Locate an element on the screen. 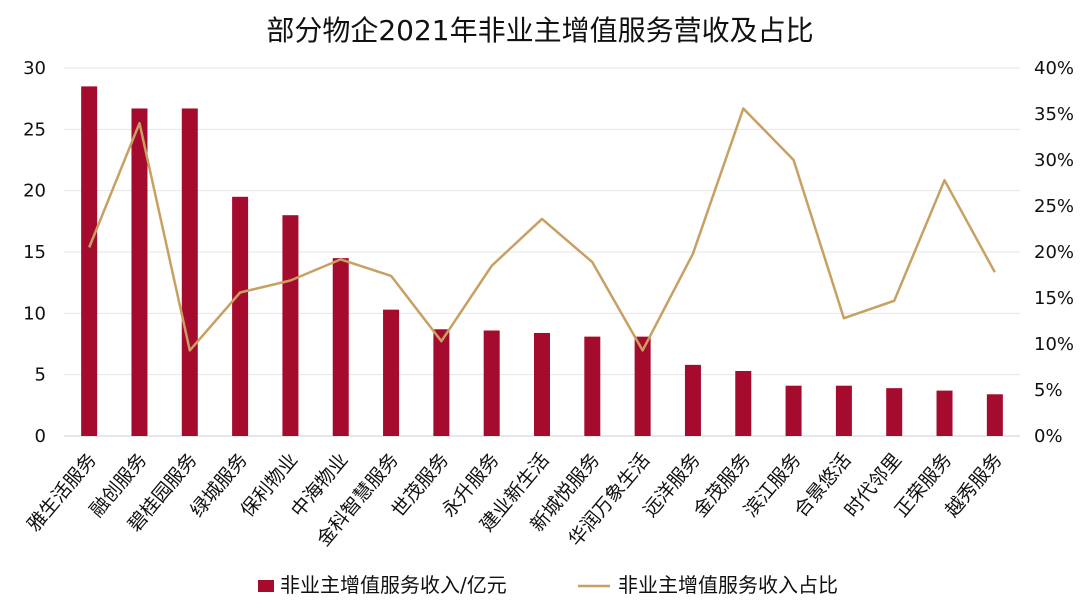  right-tick-label: 0% is located at coordinates (1048, 436).